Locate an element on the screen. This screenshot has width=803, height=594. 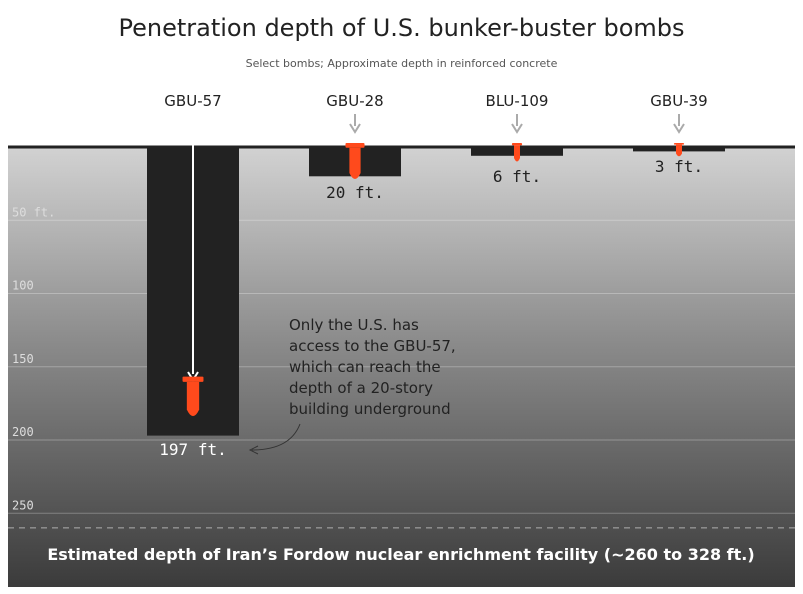
drop-arrow-gbu-28-head is located at coordinates (355, 128).